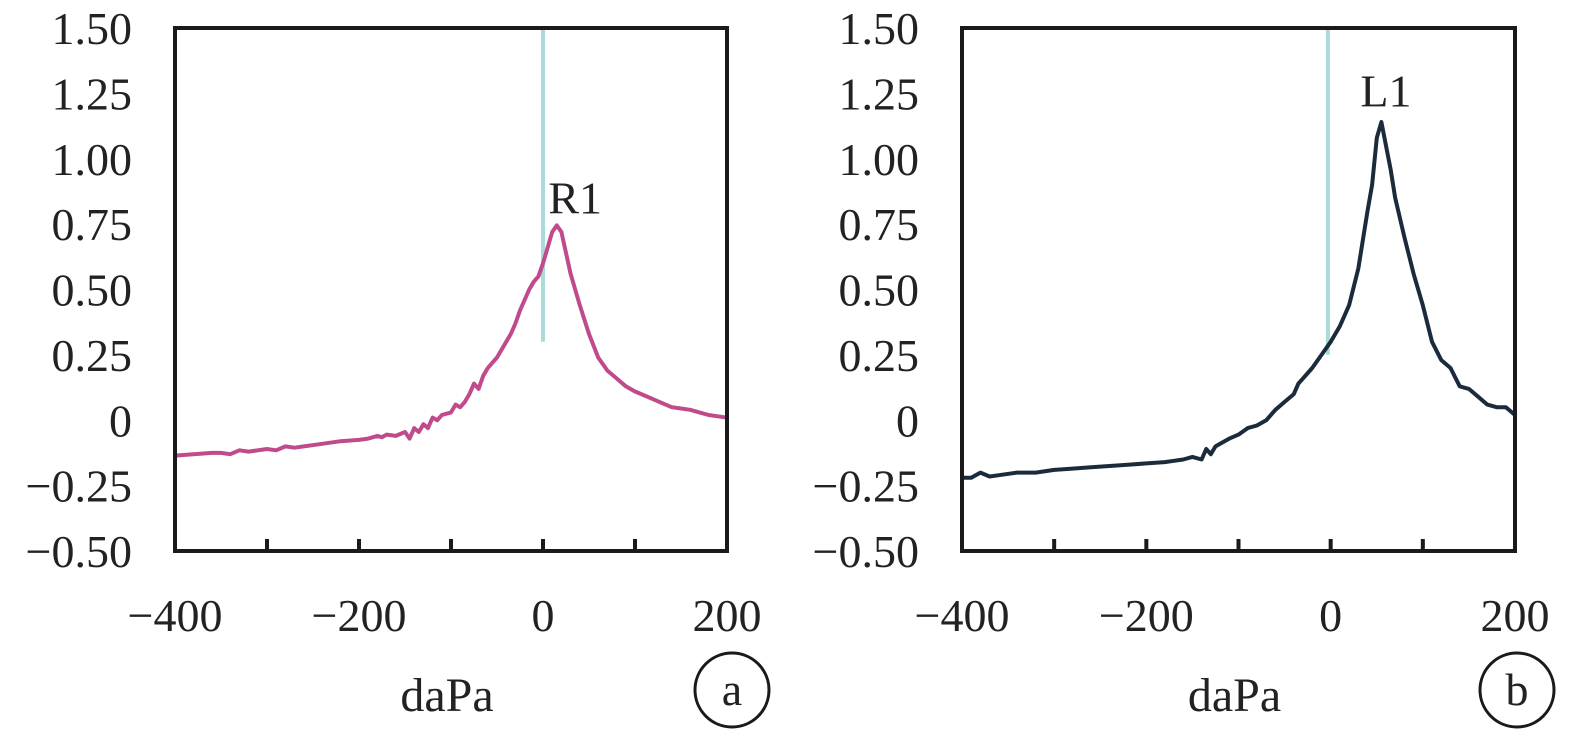 The width and height of the screenshot is (1575, 735). I want to click on panel-letter: a, so click(732, 689).